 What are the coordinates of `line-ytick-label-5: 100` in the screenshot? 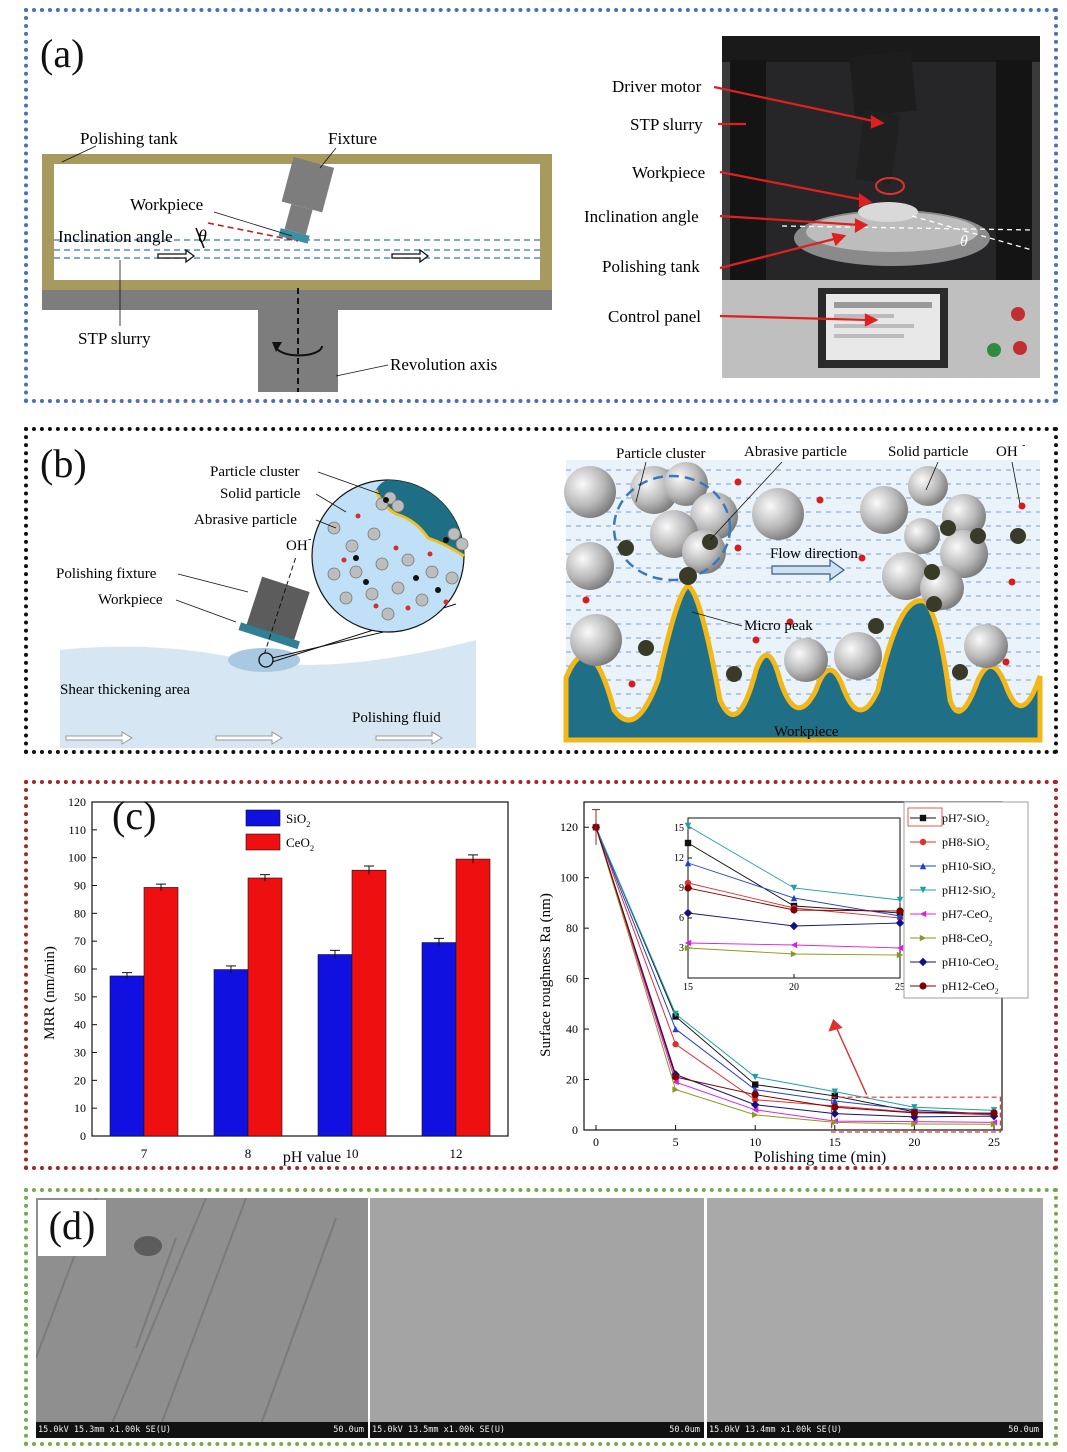 It's located at (569, 878).